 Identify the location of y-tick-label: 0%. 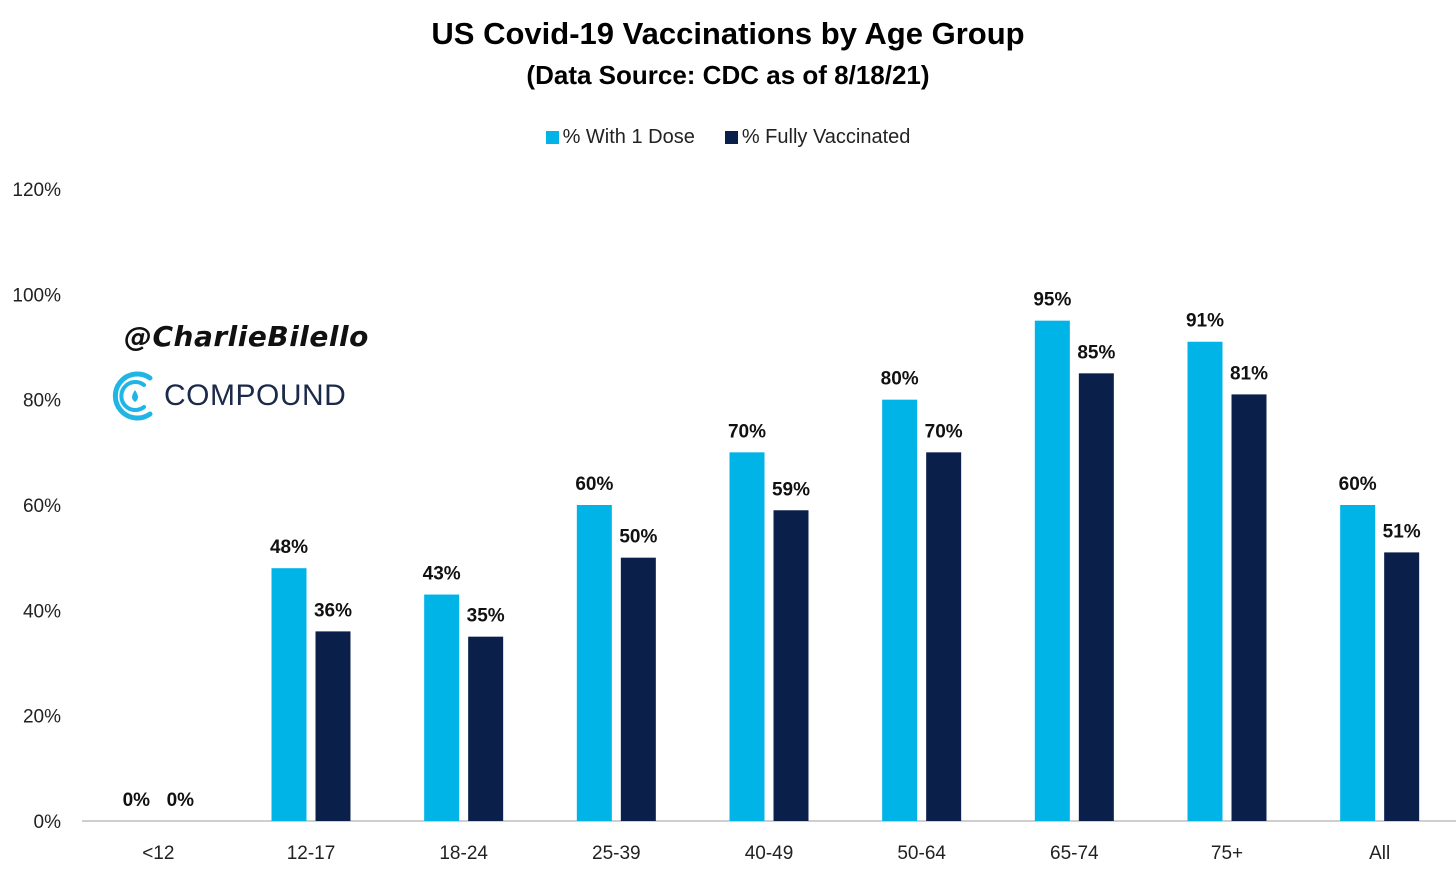
(48, 822).